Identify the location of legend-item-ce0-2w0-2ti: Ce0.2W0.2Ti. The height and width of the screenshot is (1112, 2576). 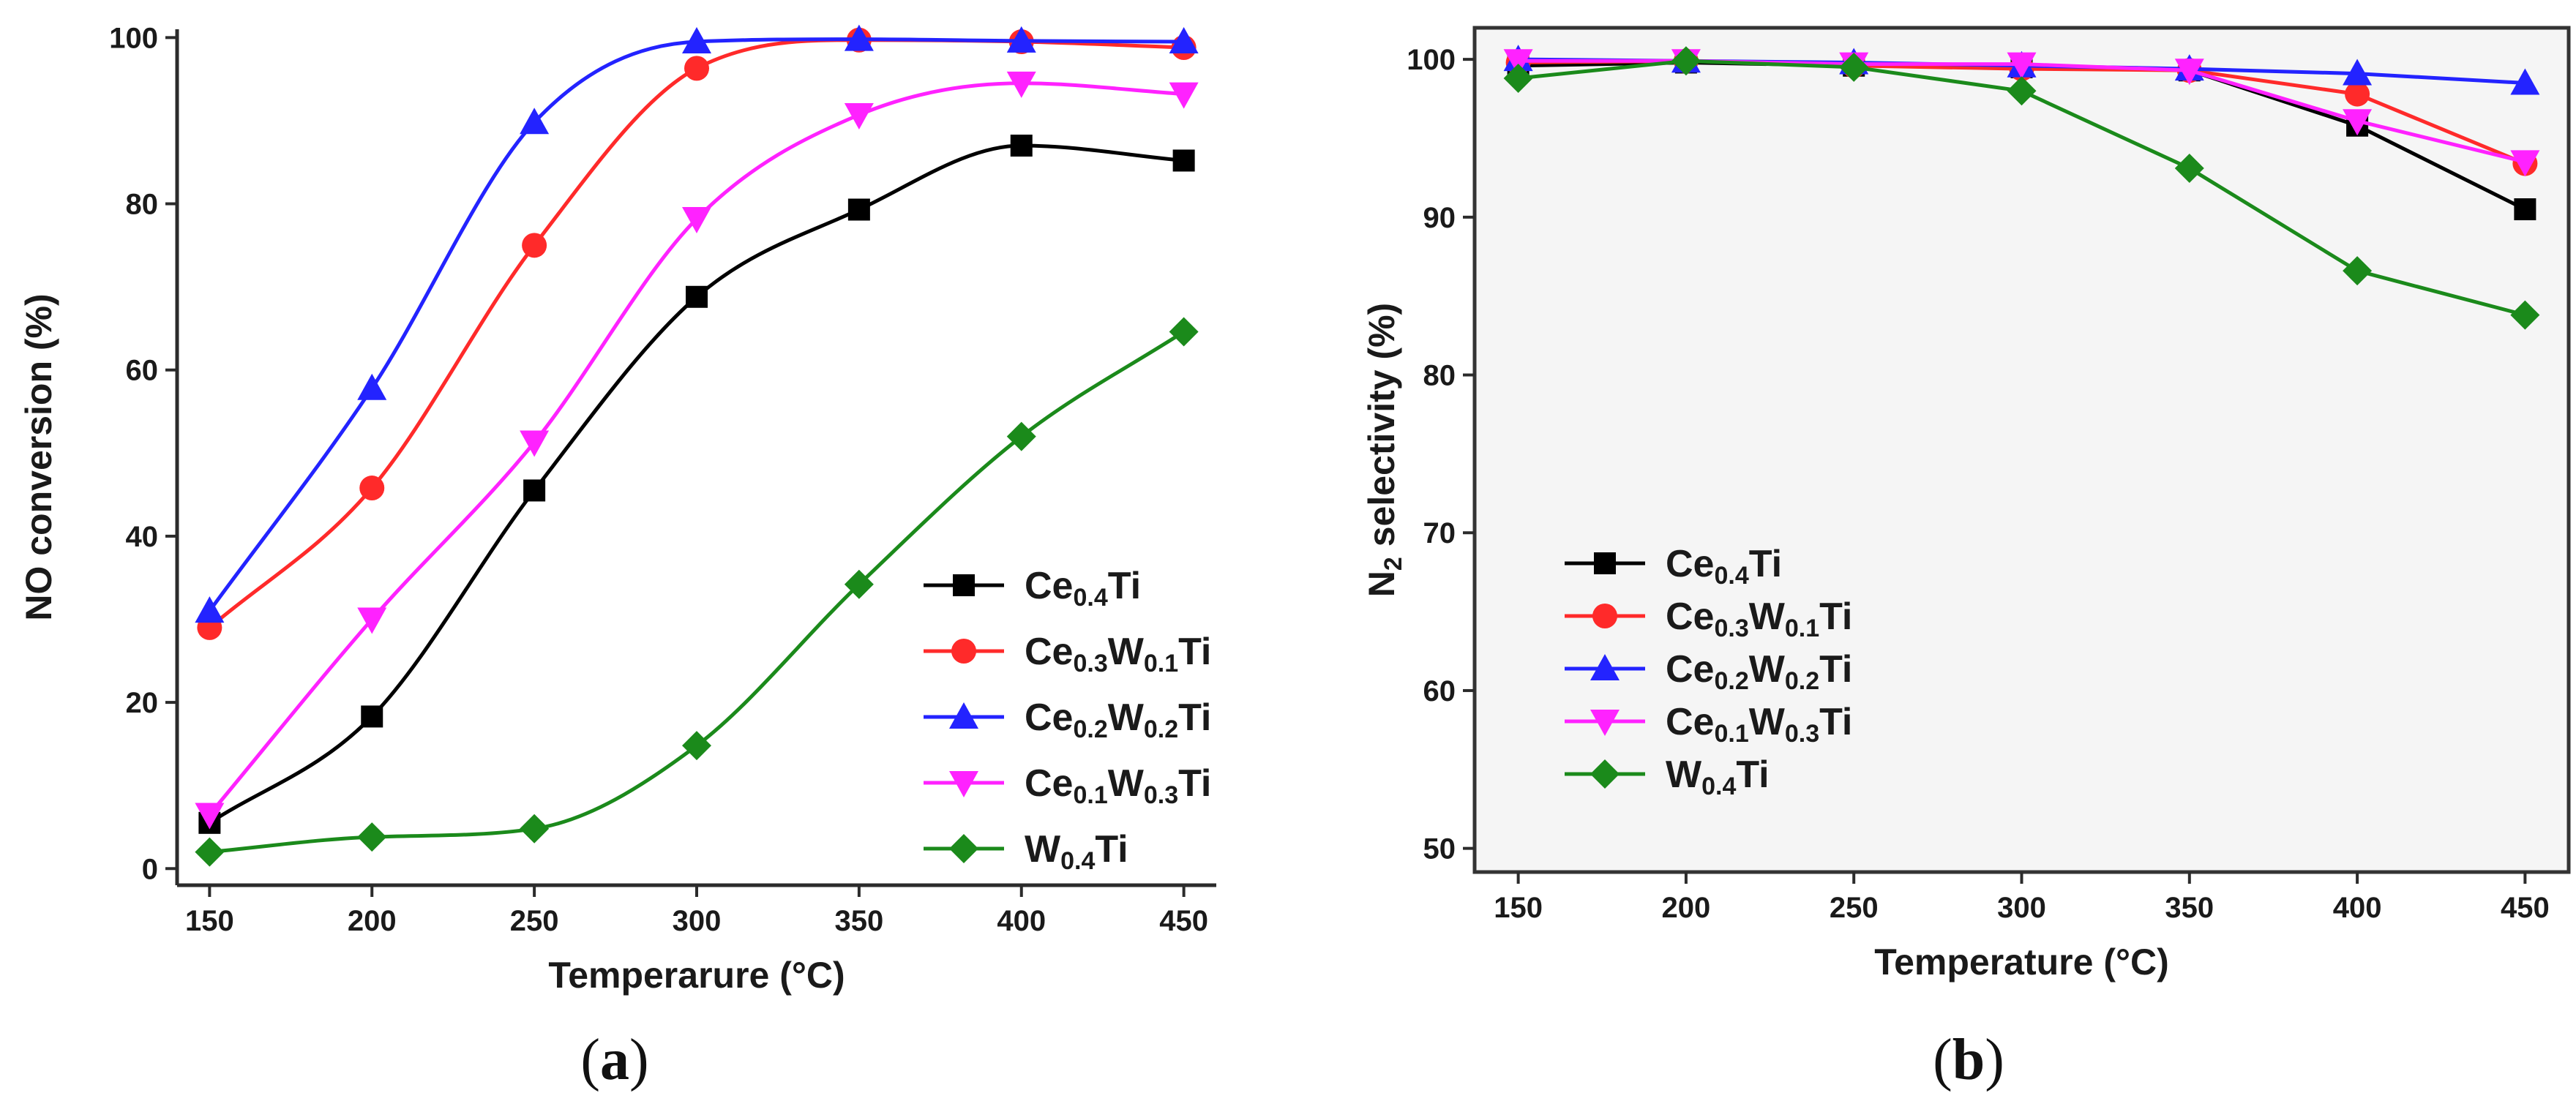
(1708, 671).